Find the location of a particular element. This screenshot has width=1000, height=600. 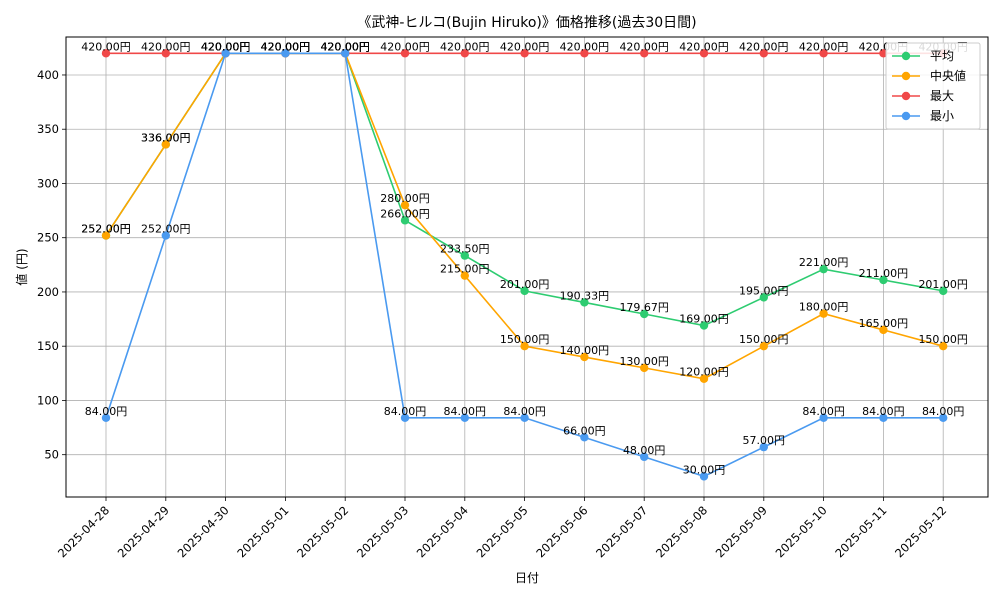

data-label: 130.00円 is located at coordinates (644, 361).